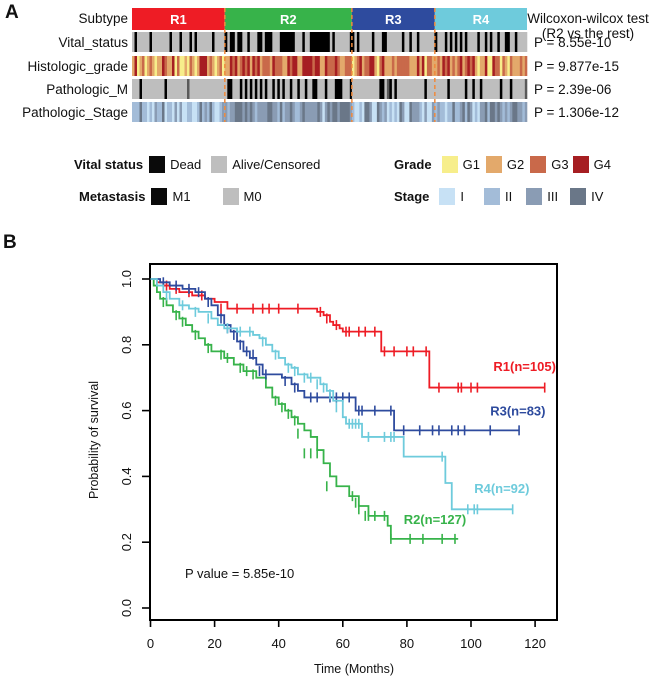 Image resolution: width=650 pixels, height=685 pixels. I want to click on legend-swatch-stage-i, so click(447, 196).